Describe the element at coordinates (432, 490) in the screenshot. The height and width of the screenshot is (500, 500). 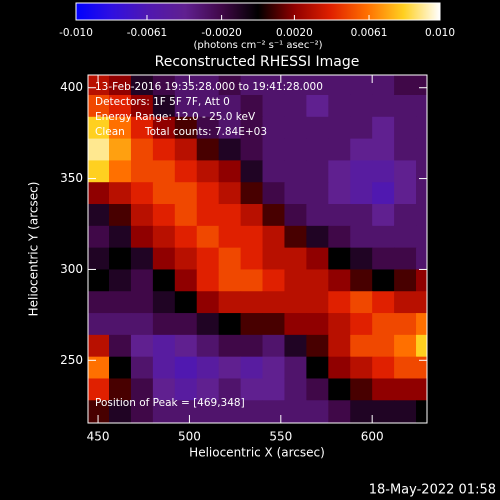
I see `footer-timestamp: 18-May-2022 01:58` at that location.